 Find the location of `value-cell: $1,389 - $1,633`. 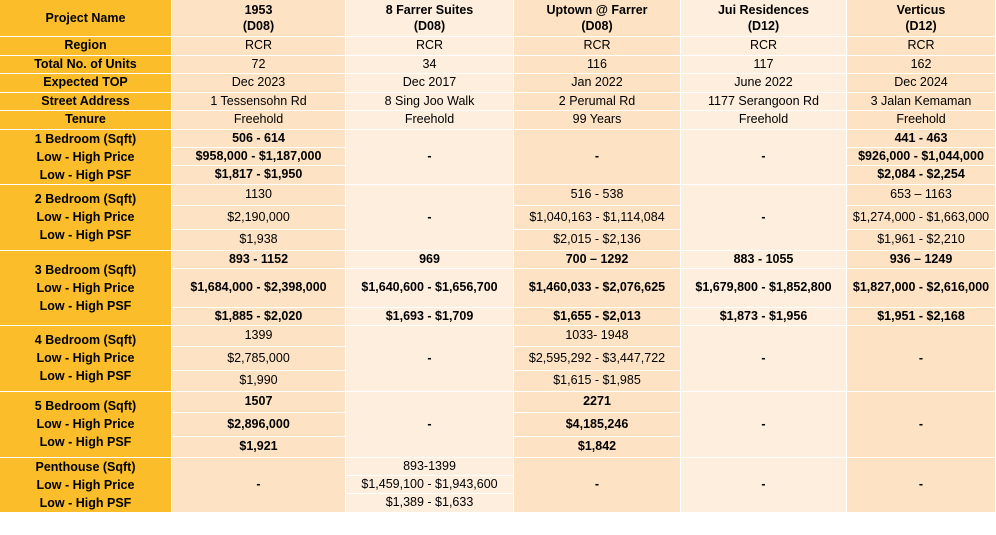

value-cell: $1,389 - $1,633 is located at coordinates (430, 503).